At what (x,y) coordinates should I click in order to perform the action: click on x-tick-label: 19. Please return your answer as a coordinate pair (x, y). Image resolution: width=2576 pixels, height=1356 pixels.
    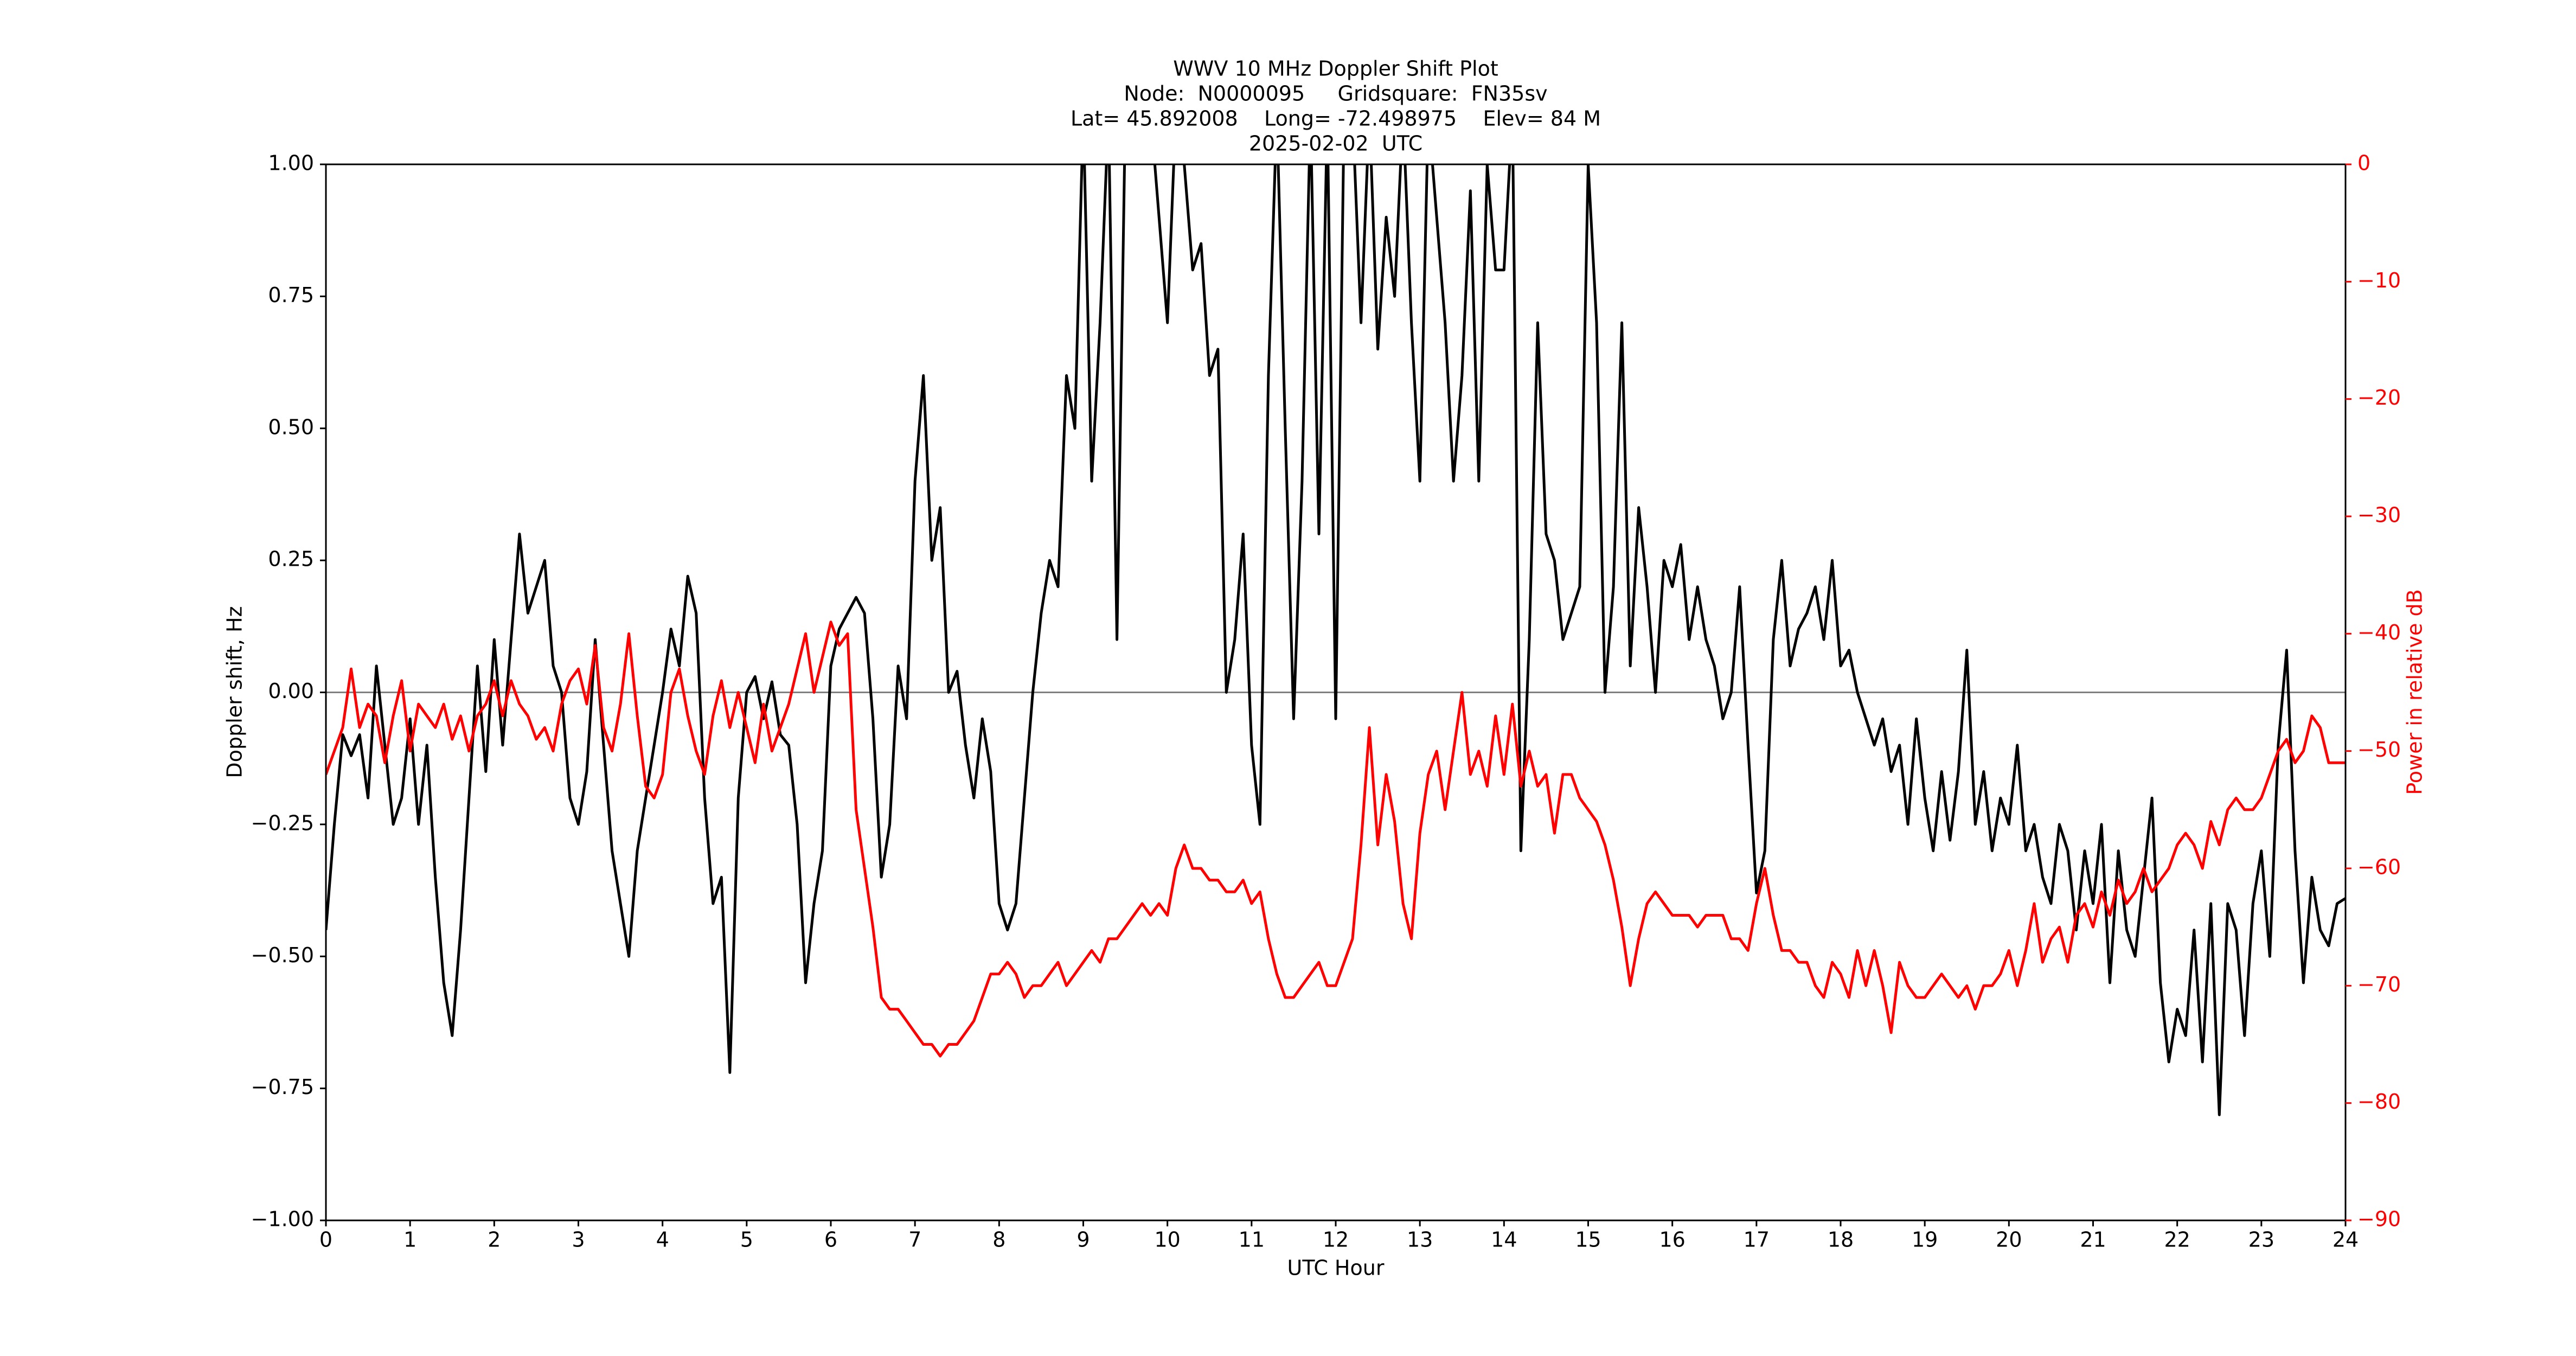
    Looking at the image, I should click on (1925, 1240).